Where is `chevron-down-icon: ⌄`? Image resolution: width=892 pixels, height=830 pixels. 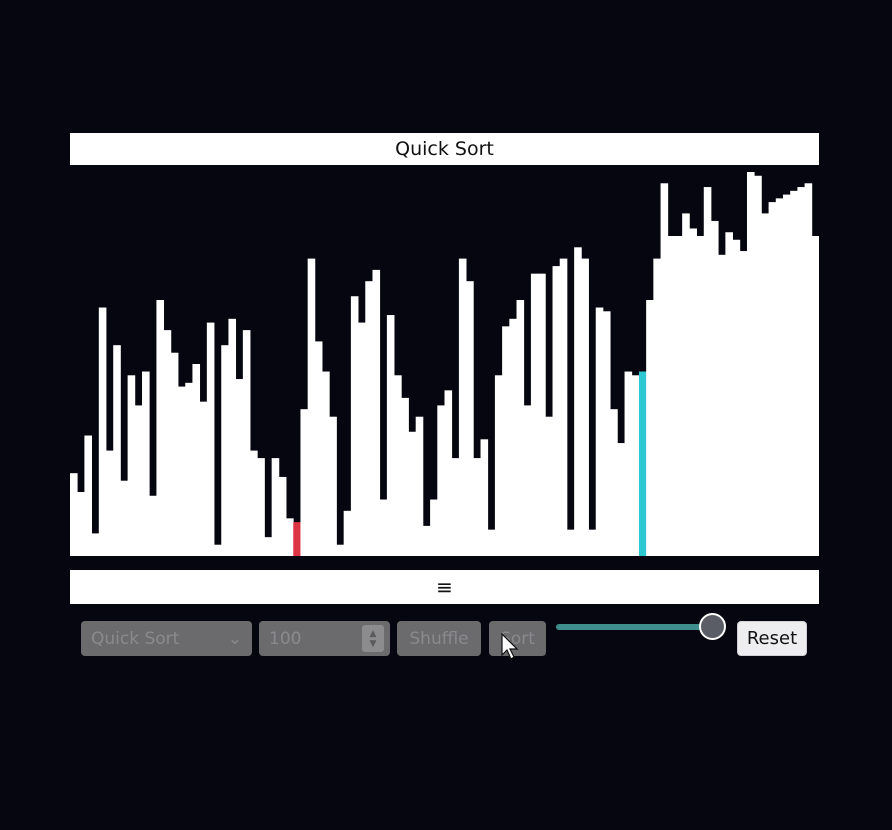 chevron-down-icon: ⌄ is located at coordinates (234, 638).